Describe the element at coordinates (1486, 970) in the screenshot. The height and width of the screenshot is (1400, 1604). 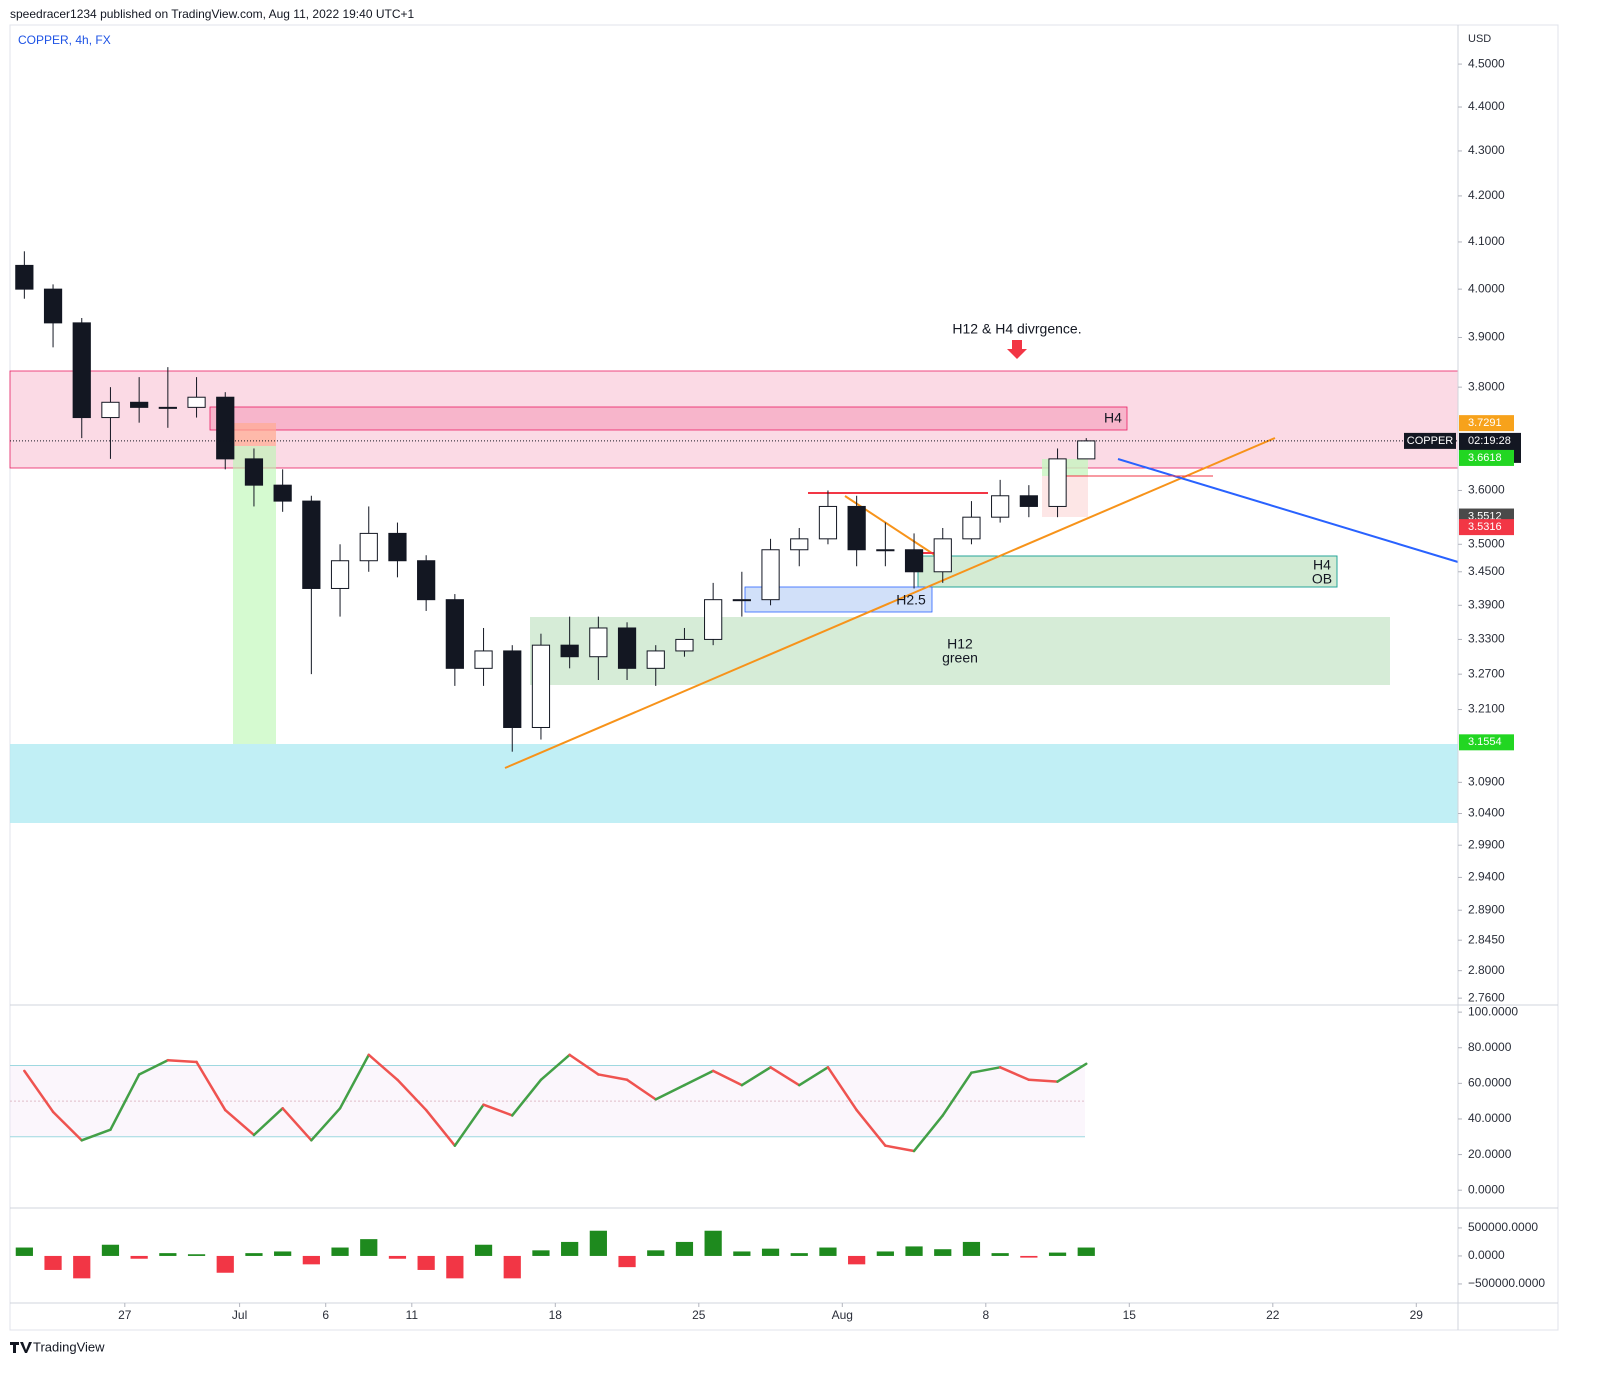
I see `y-tick-label: 2.8000` at that location.